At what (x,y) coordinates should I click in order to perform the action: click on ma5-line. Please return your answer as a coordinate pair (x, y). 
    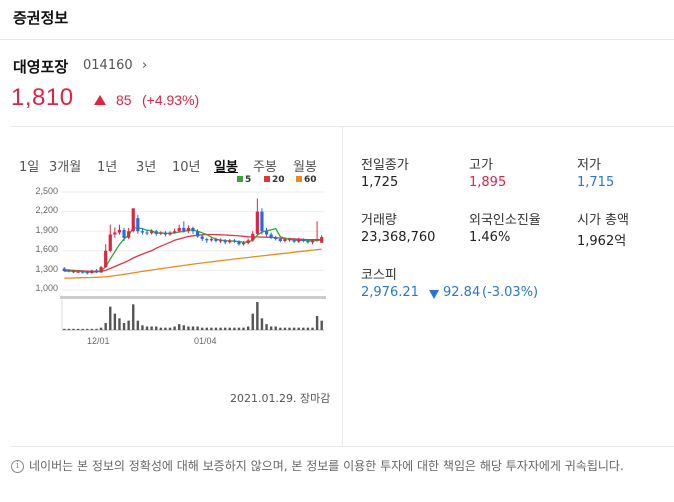
    Looking at the image, I should click on (193, 250).